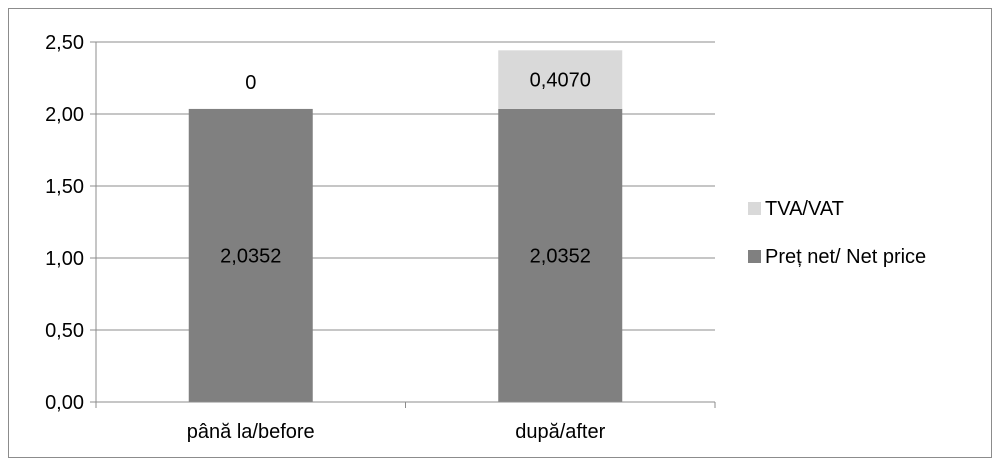  Describe the element at coordinates (64, 331) in the screenshot. I see `y-tick-label: 0,50` at that location.